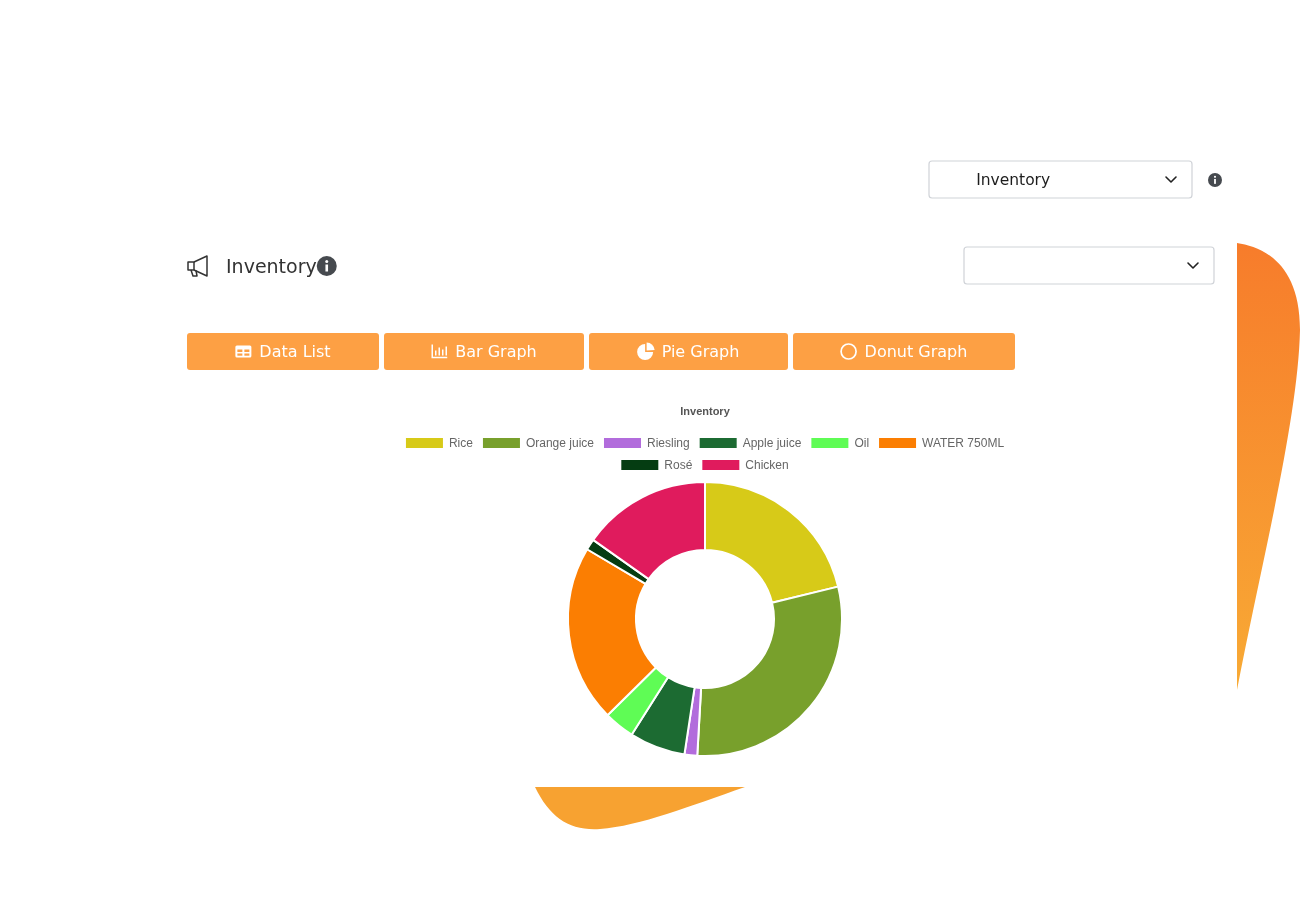 Image resolution: width=1300 pixels, height=900 pixels. Describe the element at coordinates (963, 443) in the screenshot. I see `legend-label: WATER 750ML` at that location.